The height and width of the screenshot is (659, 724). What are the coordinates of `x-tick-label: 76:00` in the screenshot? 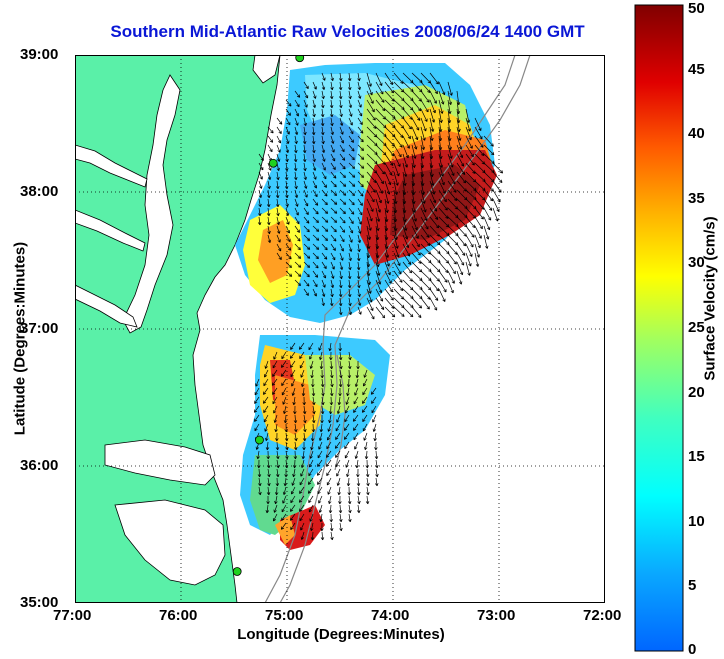 It's located at (178, 615).